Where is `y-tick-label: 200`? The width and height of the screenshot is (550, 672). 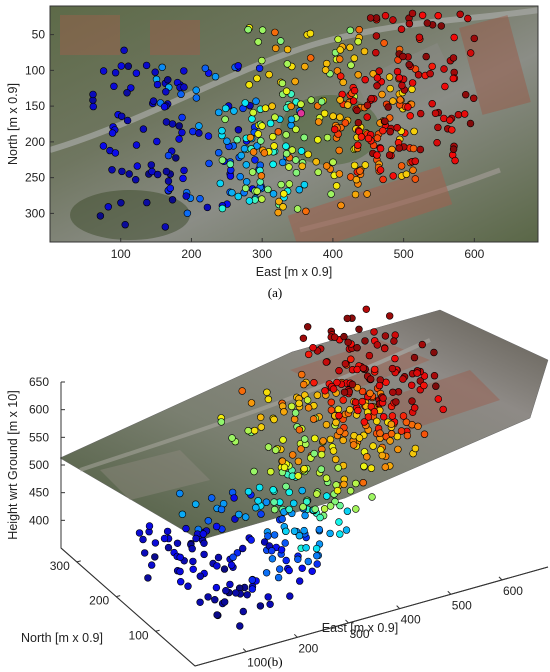 y-tick-label: 200 is located at coordinates (35, 142).